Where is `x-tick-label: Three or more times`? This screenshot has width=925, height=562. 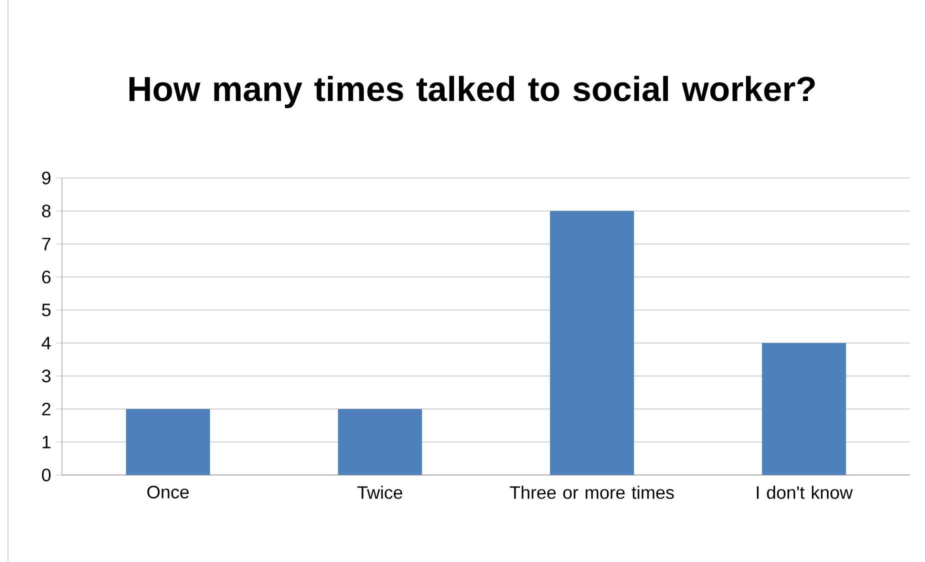 x-tick-label: Three or more times is located at coordinates (592, 492).